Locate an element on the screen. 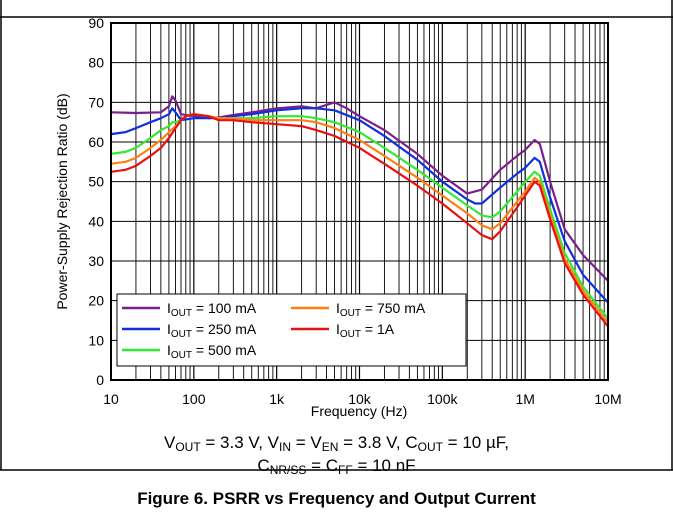 The width and height of the screenshot is (673, 529). subscript: FF is located at coordinates (345, 470).